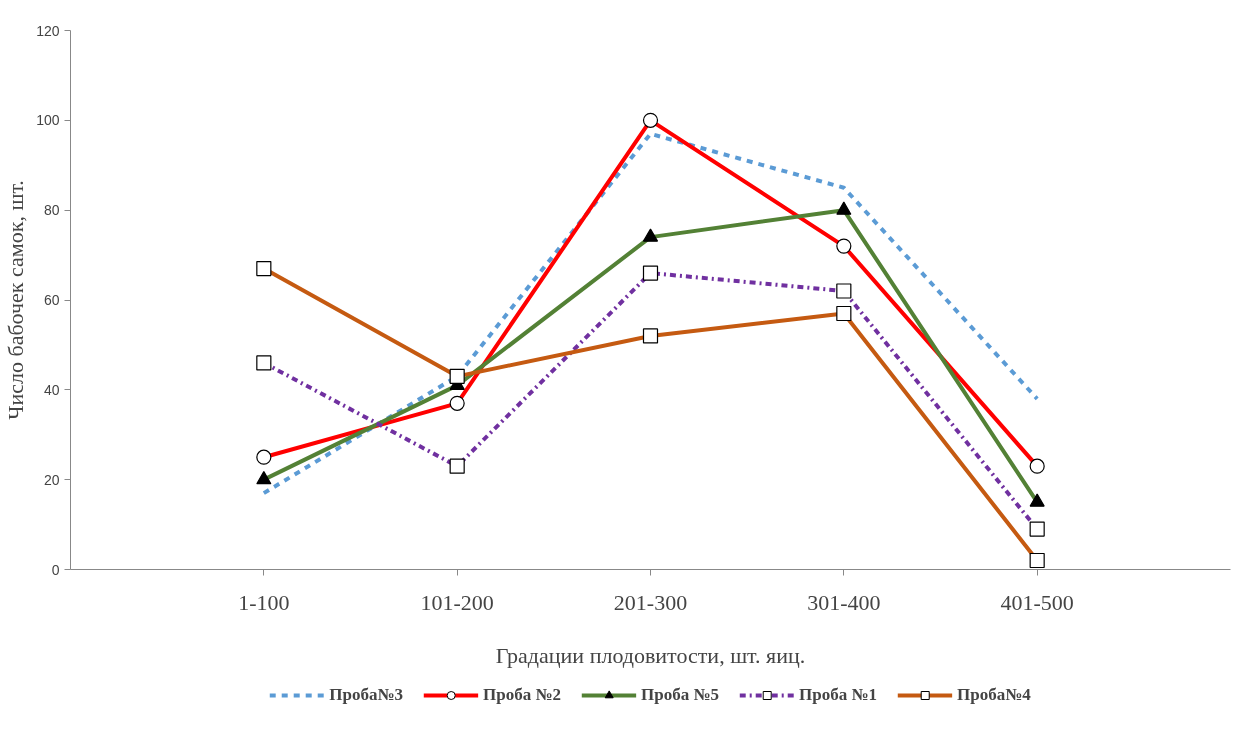 This screenshot has height=731, width=1249. Describe the element at coordinates (48, 120) in the screenshot. I see `y-tick-label: 100` at that location.